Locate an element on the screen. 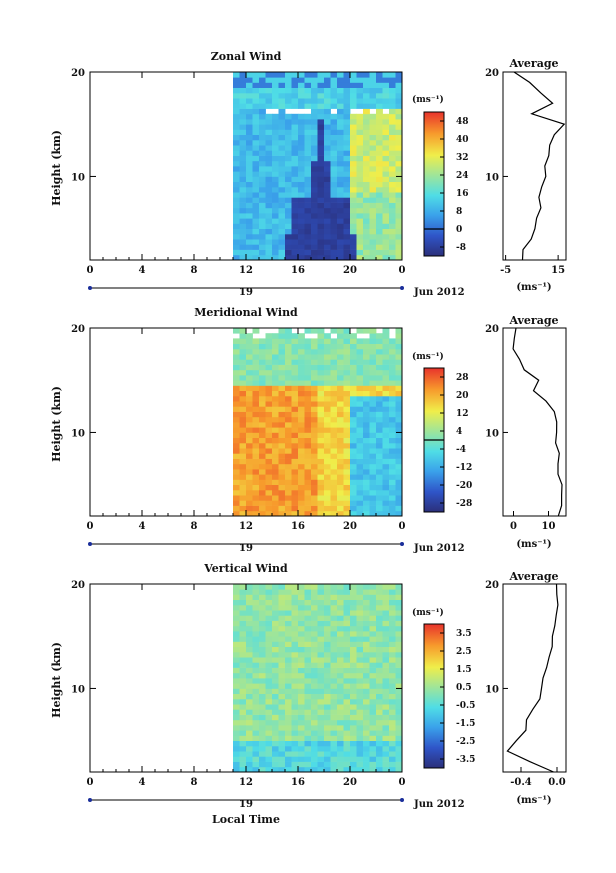 The height and width of the screenshot is (873, 616). x-tick-label: 4 is located at coordinates (142, 270).